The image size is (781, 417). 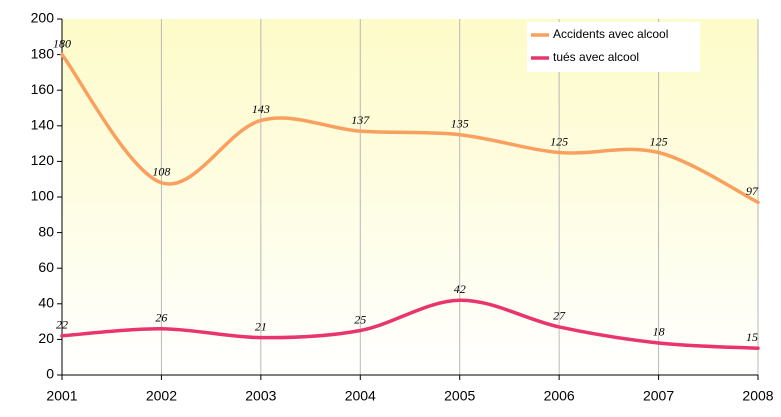 What do you see at coordinates (752, 337) in the screenshot?
I see `data-label: 15` at bounding box center [752, 337].